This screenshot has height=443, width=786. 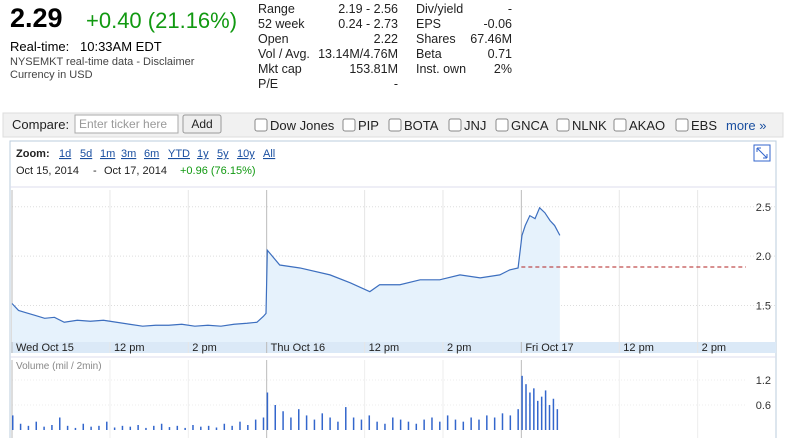 What do you see at coordinates (763, 306) in the screenshot?
I see `y-tick-label: 1.5` at bounding box center [763, 306].